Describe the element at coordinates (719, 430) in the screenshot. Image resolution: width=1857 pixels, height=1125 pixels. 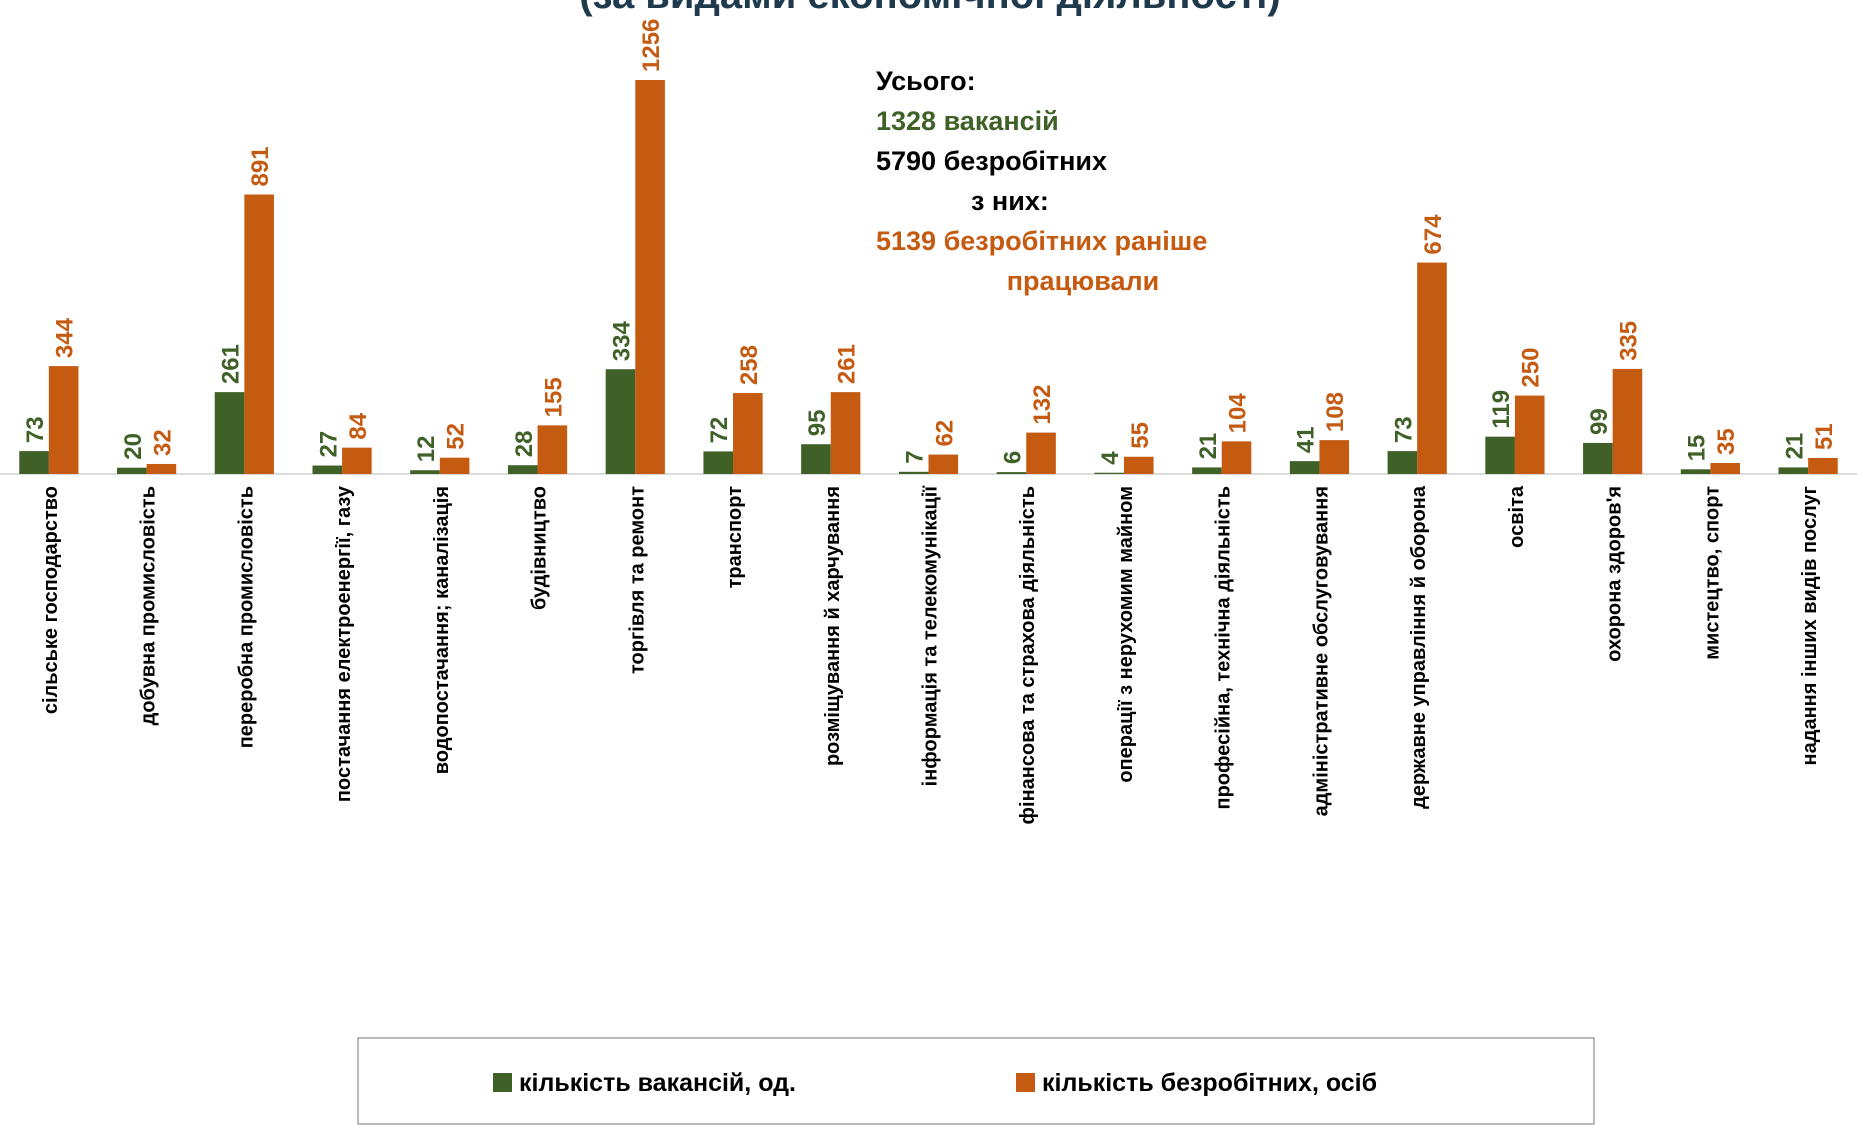
I see `value-label: 72` at that location.